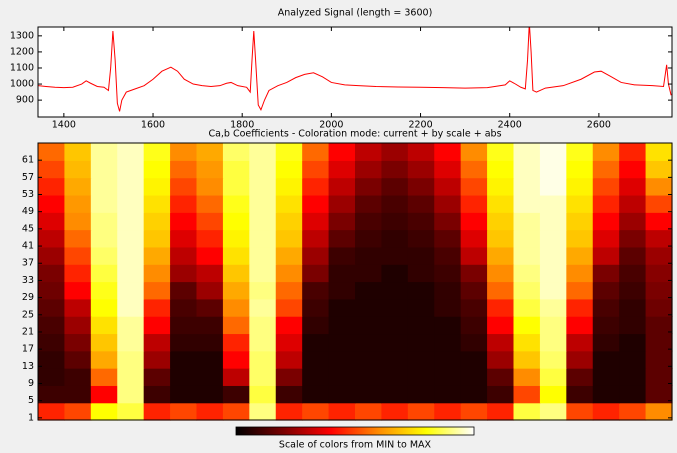  I want to click on y-tick-label: 57, so click(28, 177).